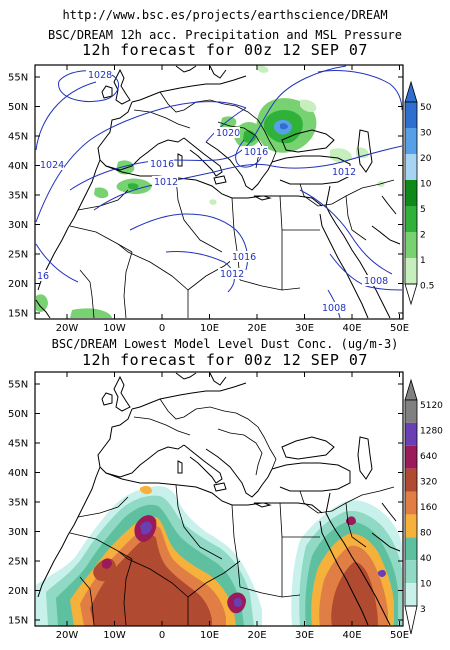  Describe the element at coordinates (162, 328) in the screenshot. I see `precip-lon-label: 0` at that location.